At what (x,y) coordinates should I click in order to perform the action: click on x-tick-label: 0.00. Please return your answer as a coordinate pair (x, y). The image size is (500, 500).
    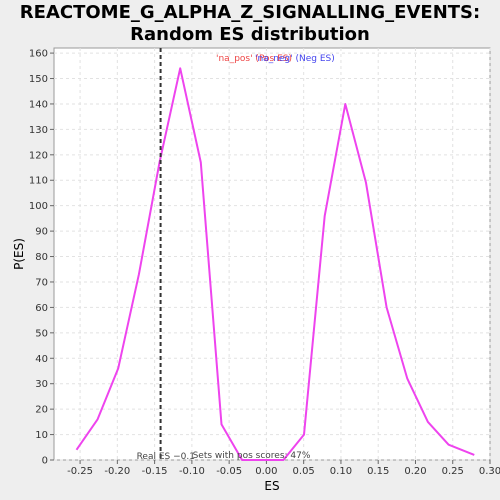
    Looking at the image, I should click on (266, 471).